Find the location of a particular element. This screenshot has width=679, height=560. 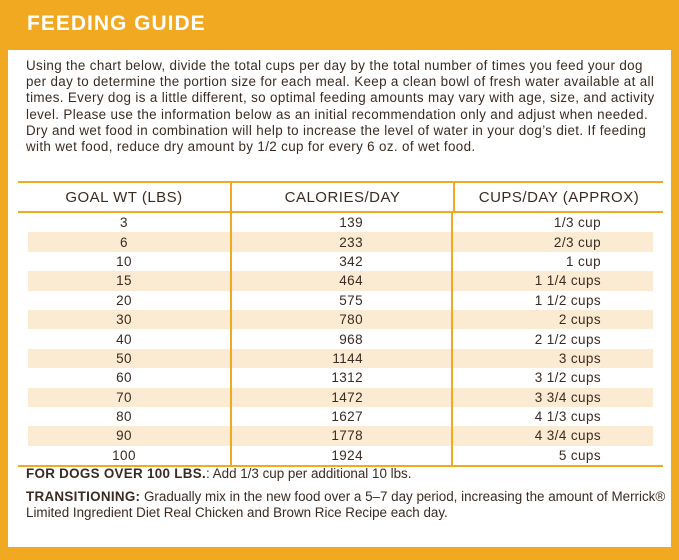

cell-cups: 4 3/4 cups is located at coordinates (567, 436).